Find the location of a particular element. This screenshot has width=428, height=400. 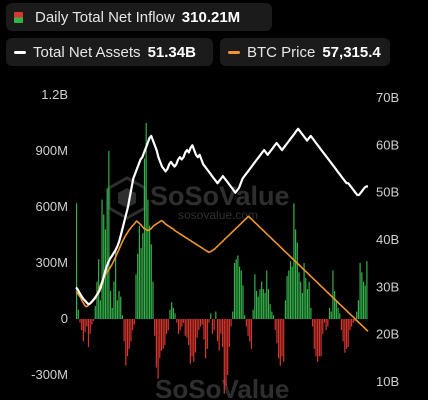

assets-label: Total Net Assets is located at coordinates (87, 52).